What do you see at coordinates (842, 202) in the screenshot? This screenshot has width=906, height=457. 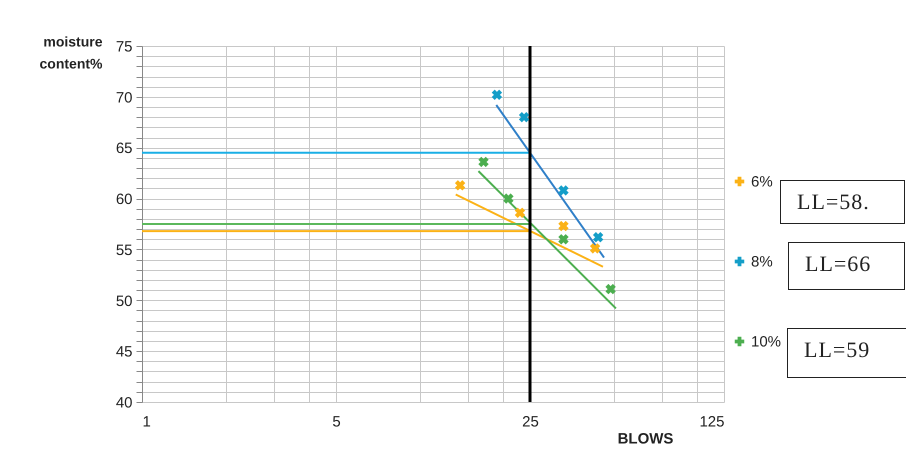 I see `text: LL=58.` at bounding box center [842, 202].